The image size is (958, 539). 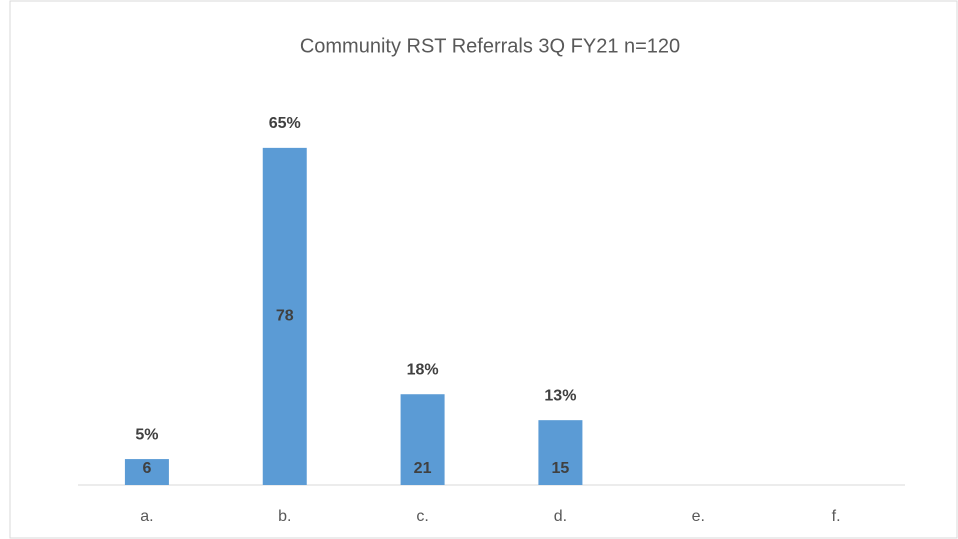 What do you see at coordinates (422, 516) in the screenshot?
I see `x-tick-label: c.` at bounding box center [422, 516].